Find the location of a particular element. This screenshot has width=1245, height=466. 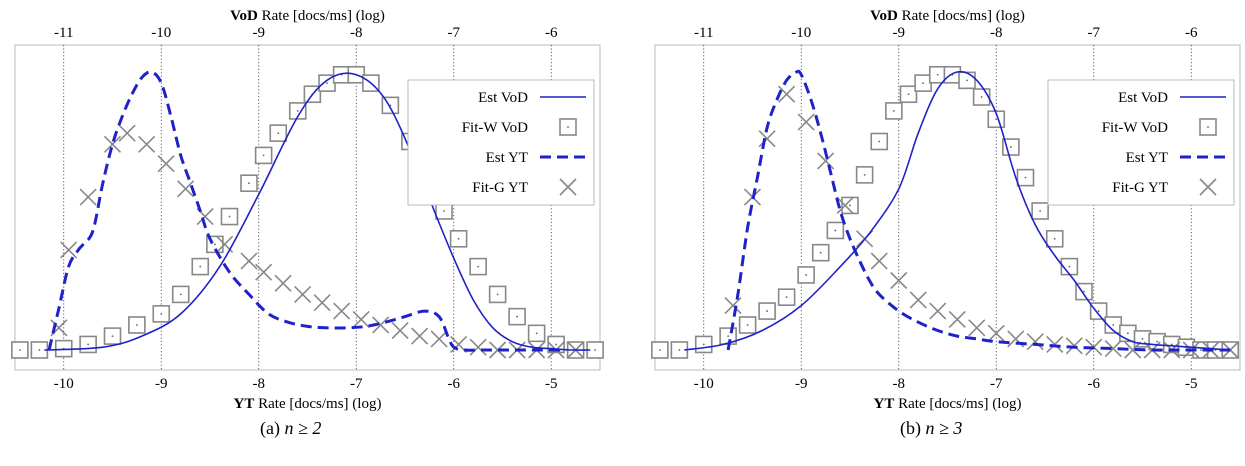

chart-b-top-tick-label: -8 is located at coordinates (996, 33).